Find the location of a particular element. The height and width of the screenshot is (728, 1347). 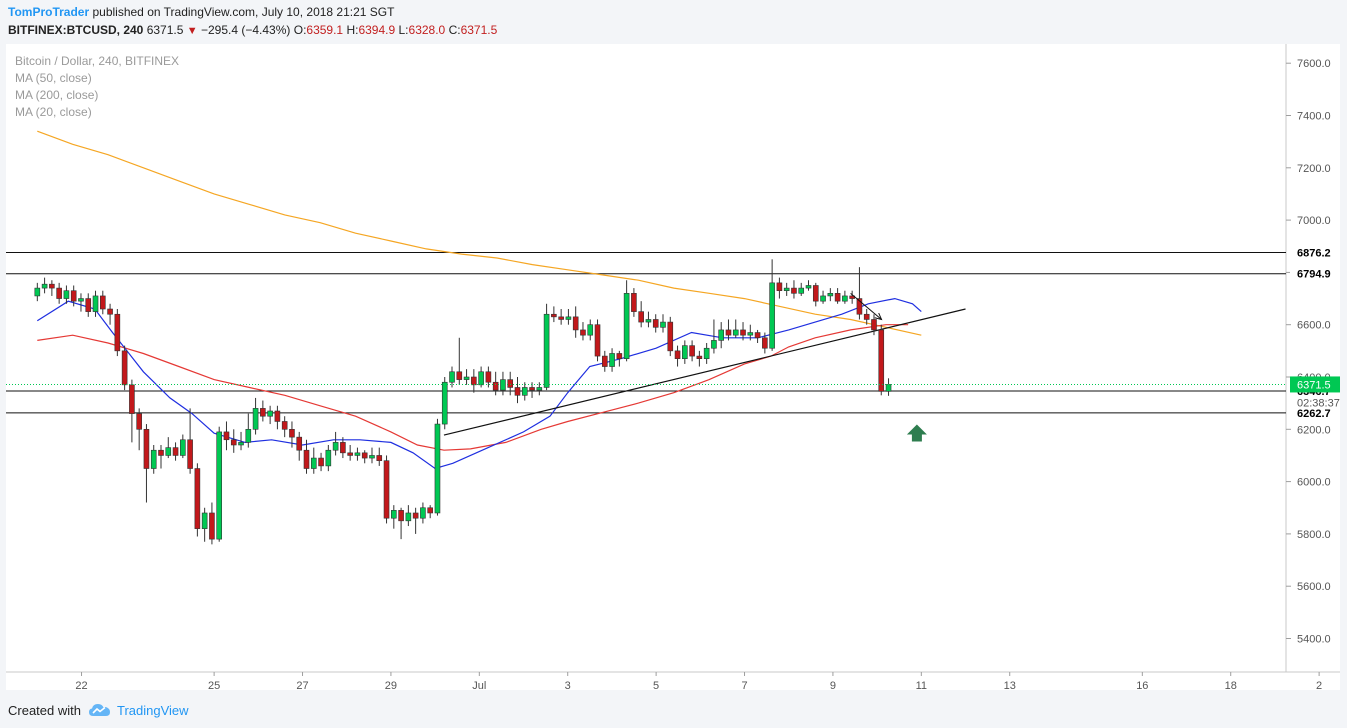

level-tag-bg is located at coordinates (1314, 252).